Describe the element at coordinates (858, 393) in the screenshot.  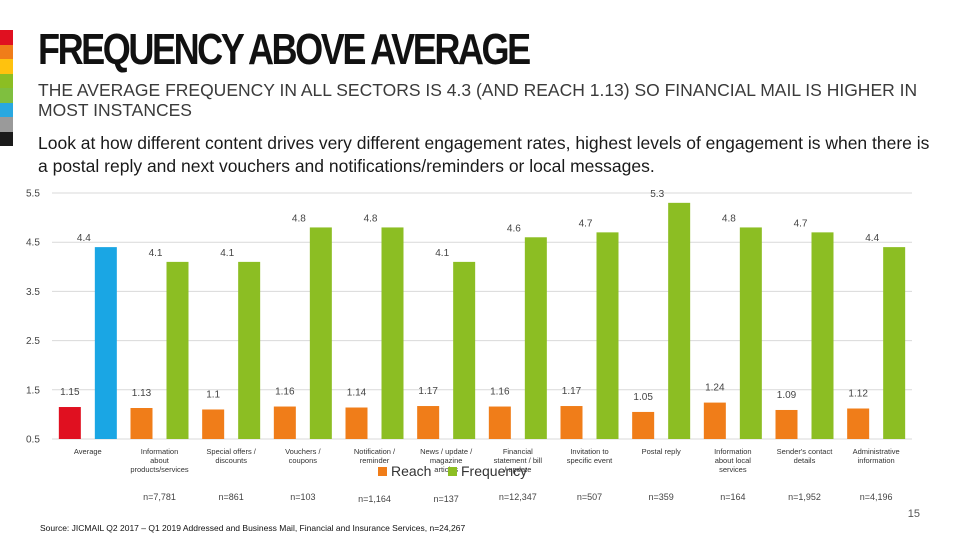
I see `reach-value-label: 1.12` at that location.